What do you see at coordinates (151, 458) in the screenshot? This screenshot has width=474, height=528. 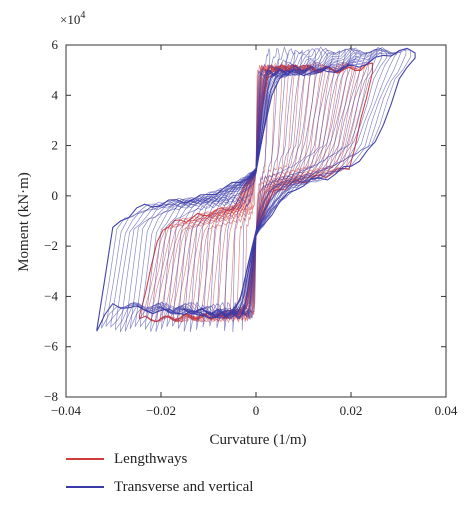 I see `legend-label-lengthways: Lengthways` at bounding box center [151, 458].